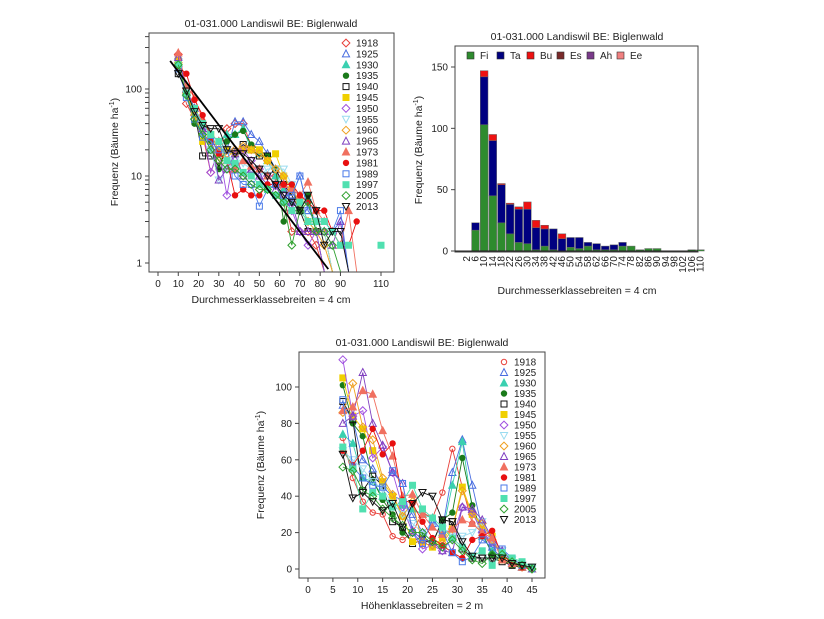 This screenshot has width=824, height=619. I want to click on legend-marker-1945, so click(346, 97).